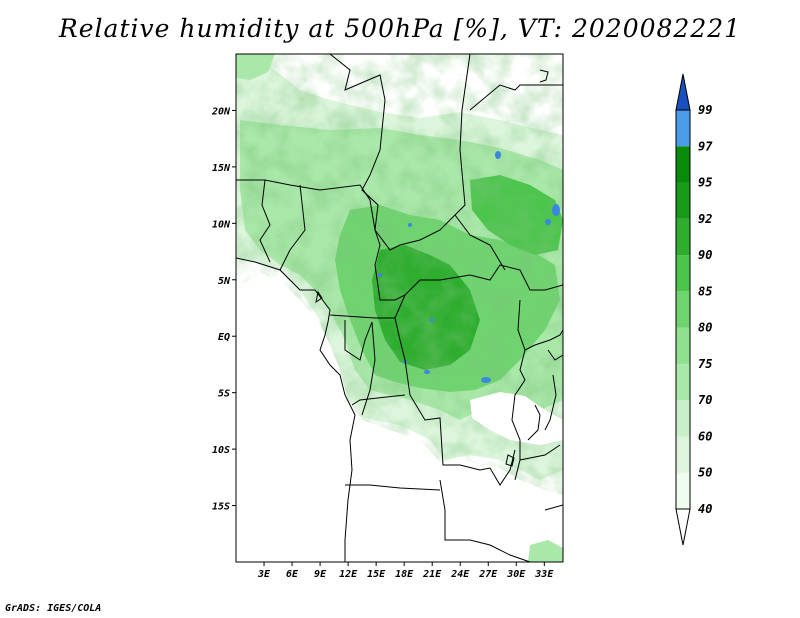 The image size is (800, 618). What do you see at coordinates (705, 146) in the screenshot?
I see `colorbar-label: 97` at bounding box center [705, 146].